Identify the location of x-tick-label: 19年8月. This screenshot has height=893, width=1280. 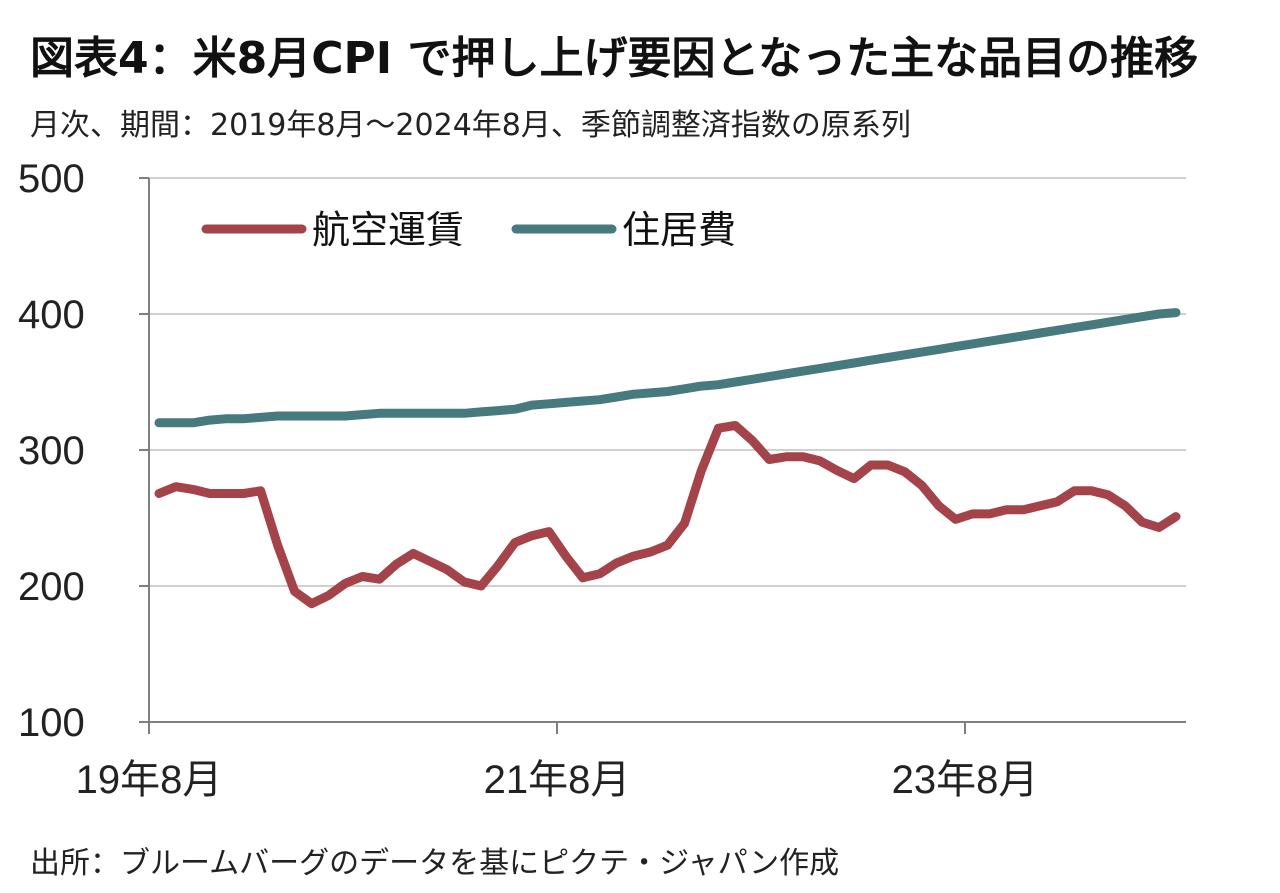
(149, 780).